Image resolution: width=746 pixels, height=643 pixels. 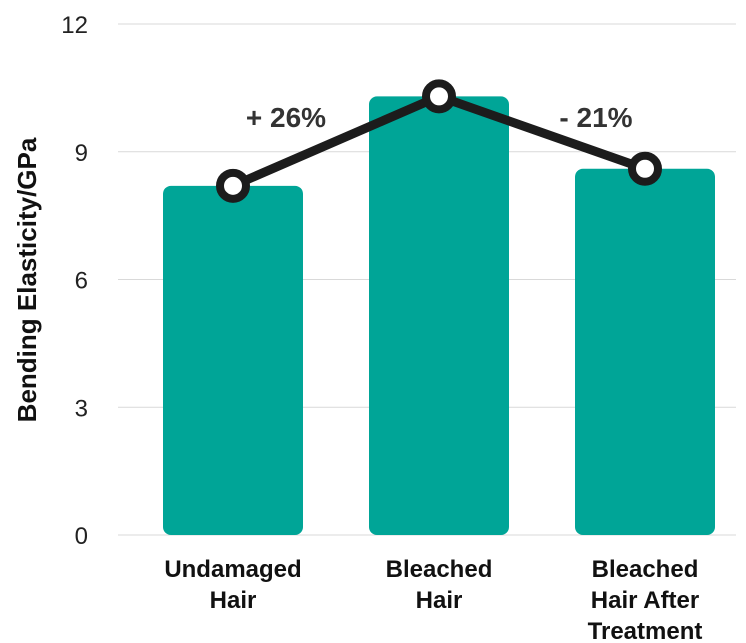 What do you see at coordinates (645, 600) in the screenshot?
I see `category-label: Hair After` at bounding box center [645, 600].